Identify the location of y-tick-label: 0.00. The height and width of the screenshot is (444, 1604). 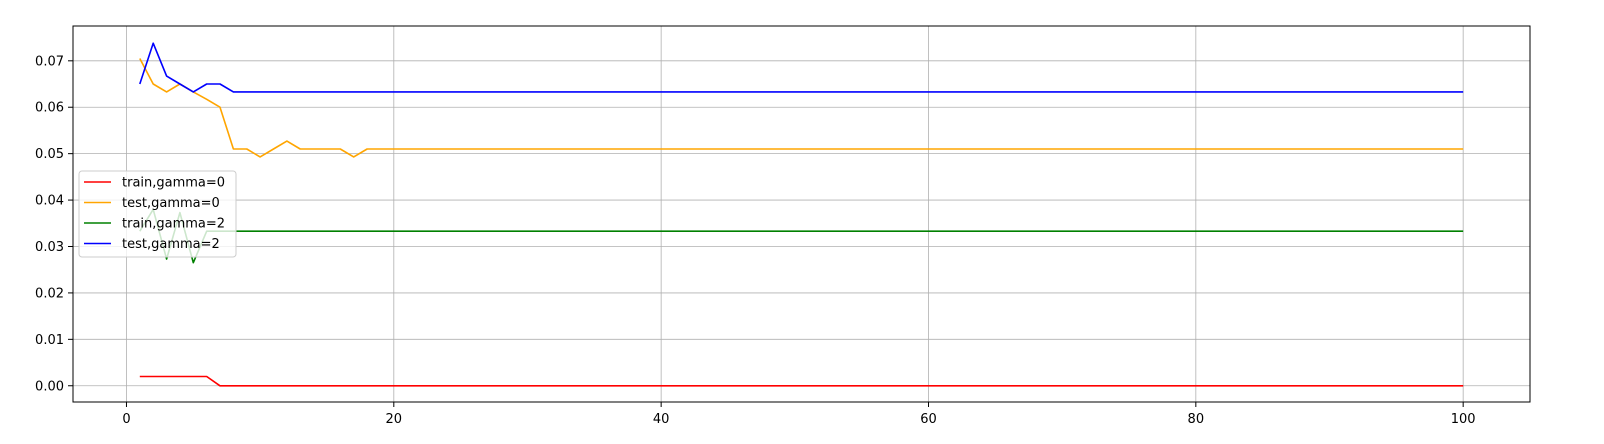
(49, 386).